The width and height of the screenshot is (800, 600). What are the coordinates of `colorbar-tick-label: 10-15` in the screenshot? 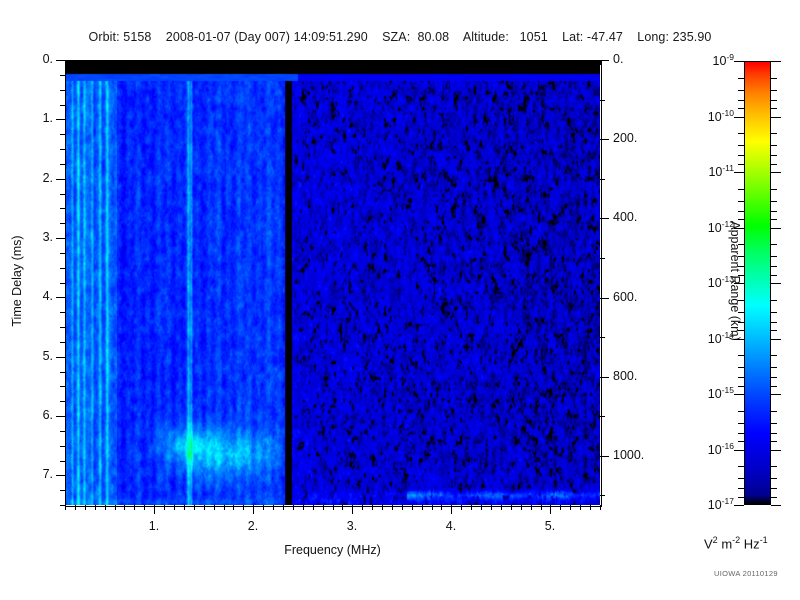 It's located at (720, 393).